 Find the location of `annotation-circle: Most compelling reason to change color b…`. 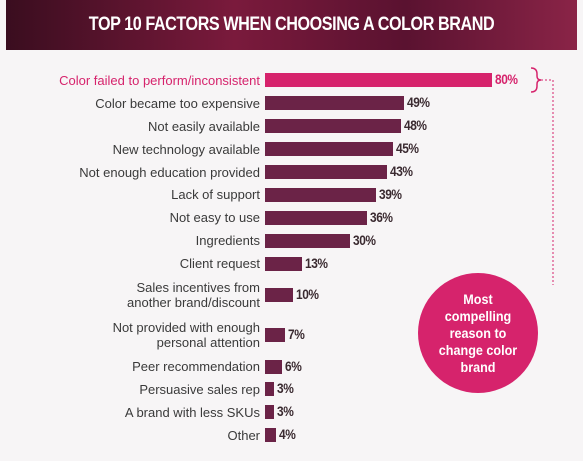

annotation-circle: Most compelling reason to change color b… is located at coordinates (478, 333).